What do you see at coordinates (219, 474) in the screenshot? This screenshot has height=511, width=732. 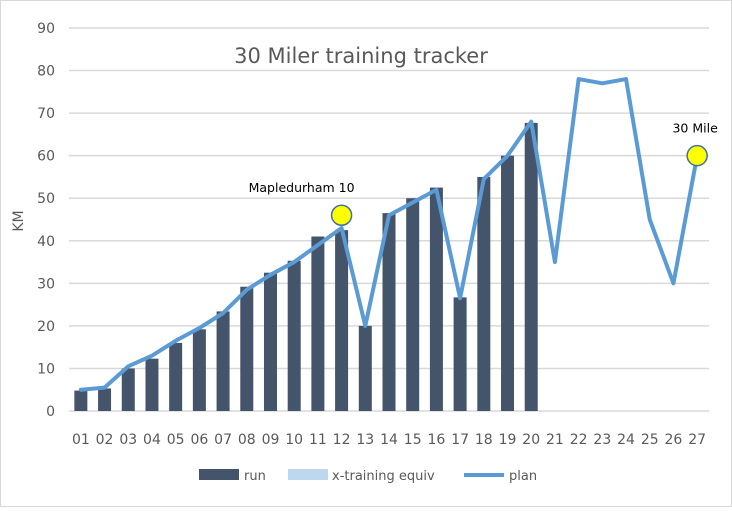 I see `legend-swatch-run` at bounding box center [219, 474].